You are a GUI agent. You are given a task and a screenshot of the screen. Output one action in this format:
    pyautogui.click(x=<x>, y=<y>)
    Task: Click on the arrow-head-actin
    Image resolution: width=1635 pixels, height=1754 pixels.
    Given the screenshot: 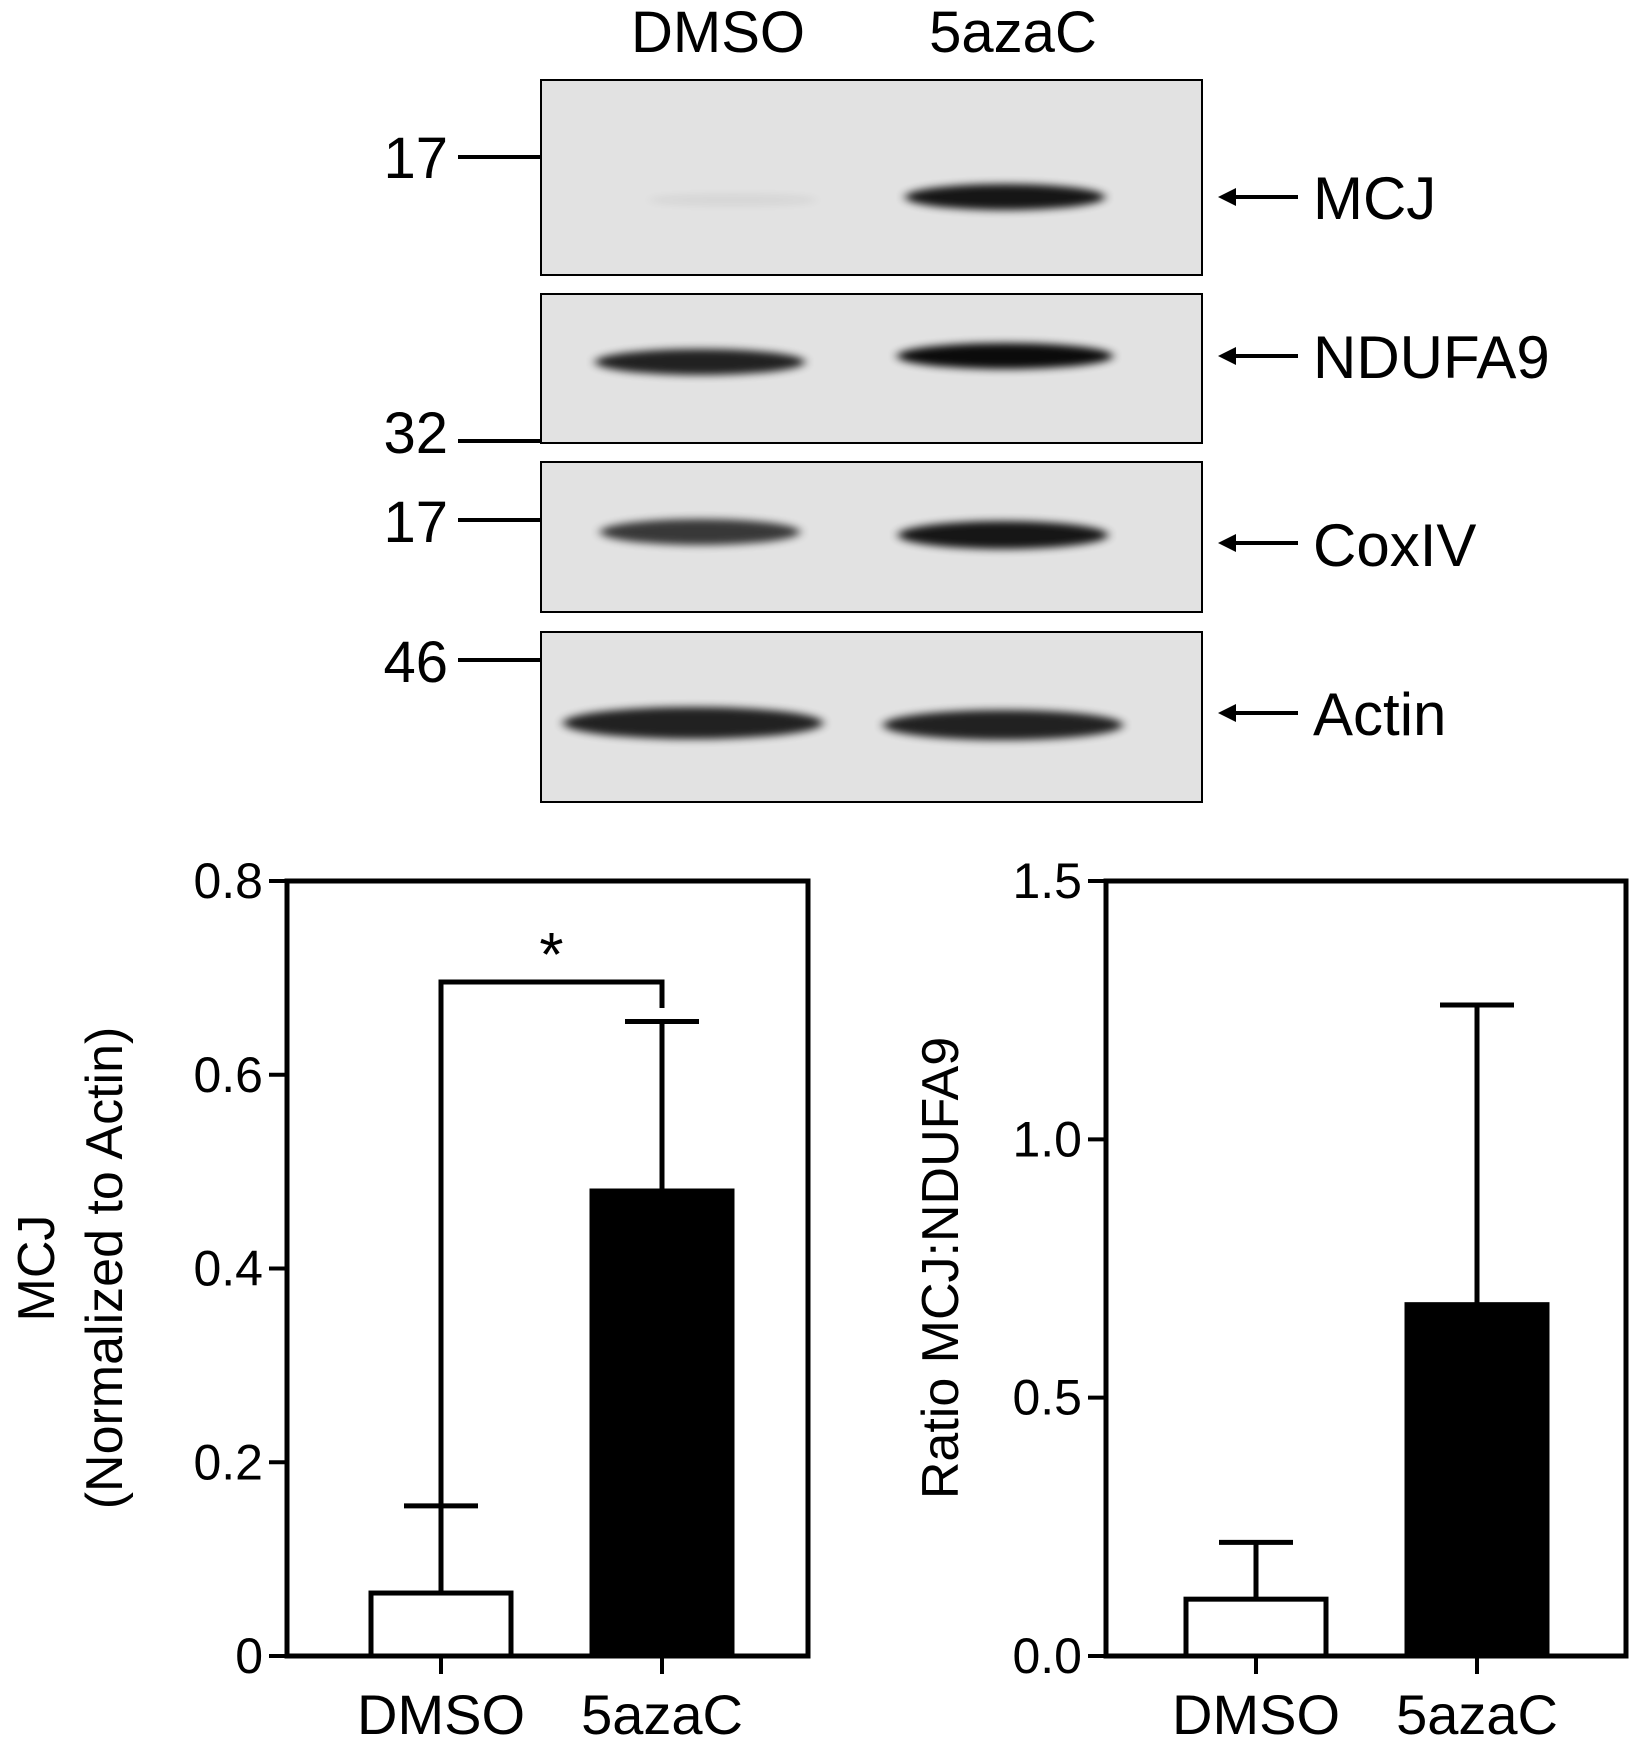 What is the action you would take?
    pyautogui.click(x=1227, y=713)
    